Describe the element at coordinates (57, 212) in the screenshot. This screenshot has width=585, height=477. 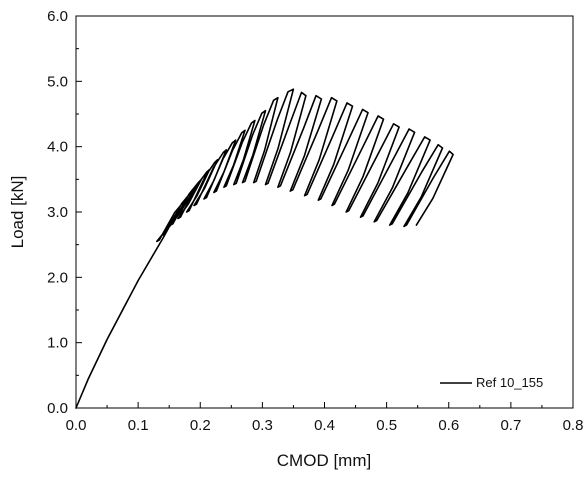
I see `y-tick-label: 3.0` at that location.